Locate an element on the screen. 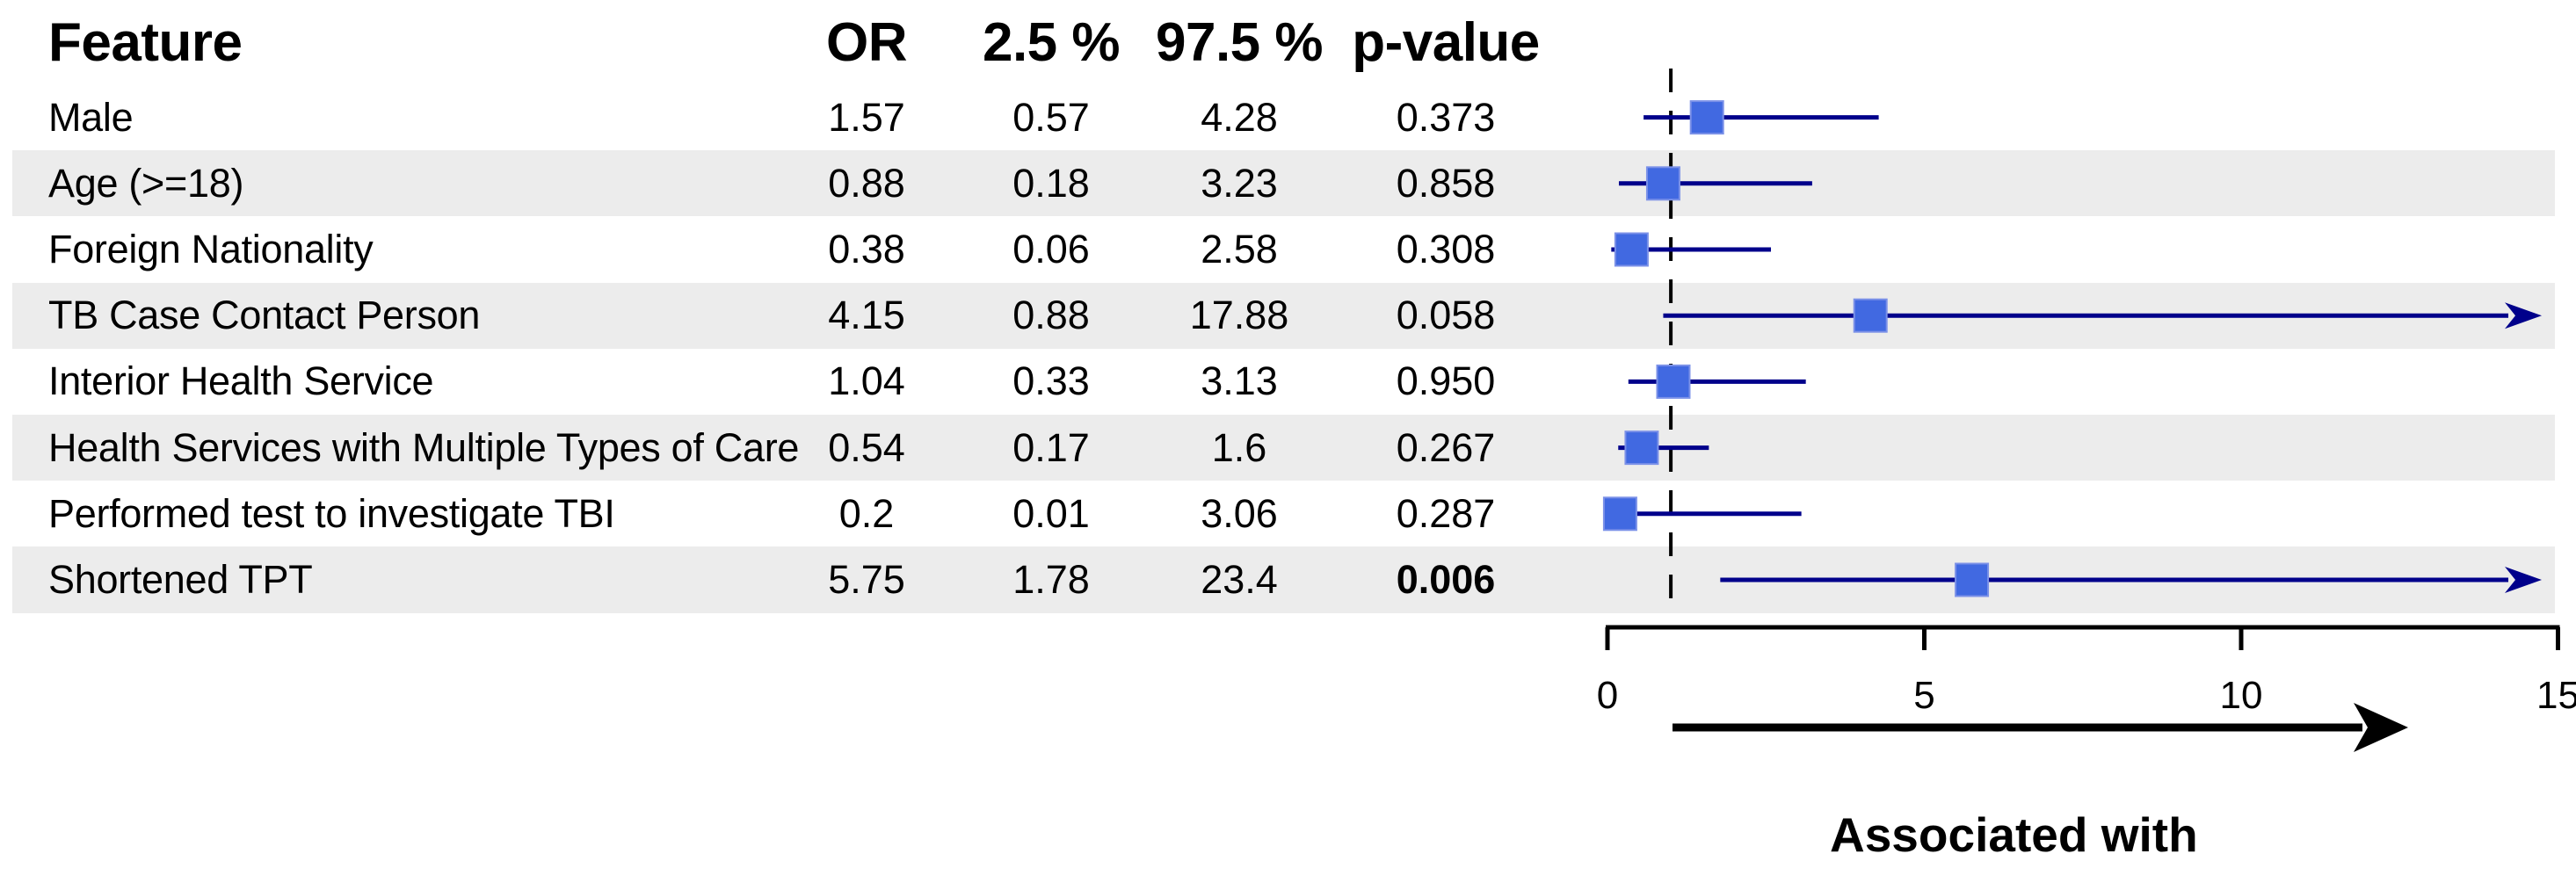 The width and height of the screenshot is (2576, 890). feature-cell: Male is located at coordinates (91, 117).